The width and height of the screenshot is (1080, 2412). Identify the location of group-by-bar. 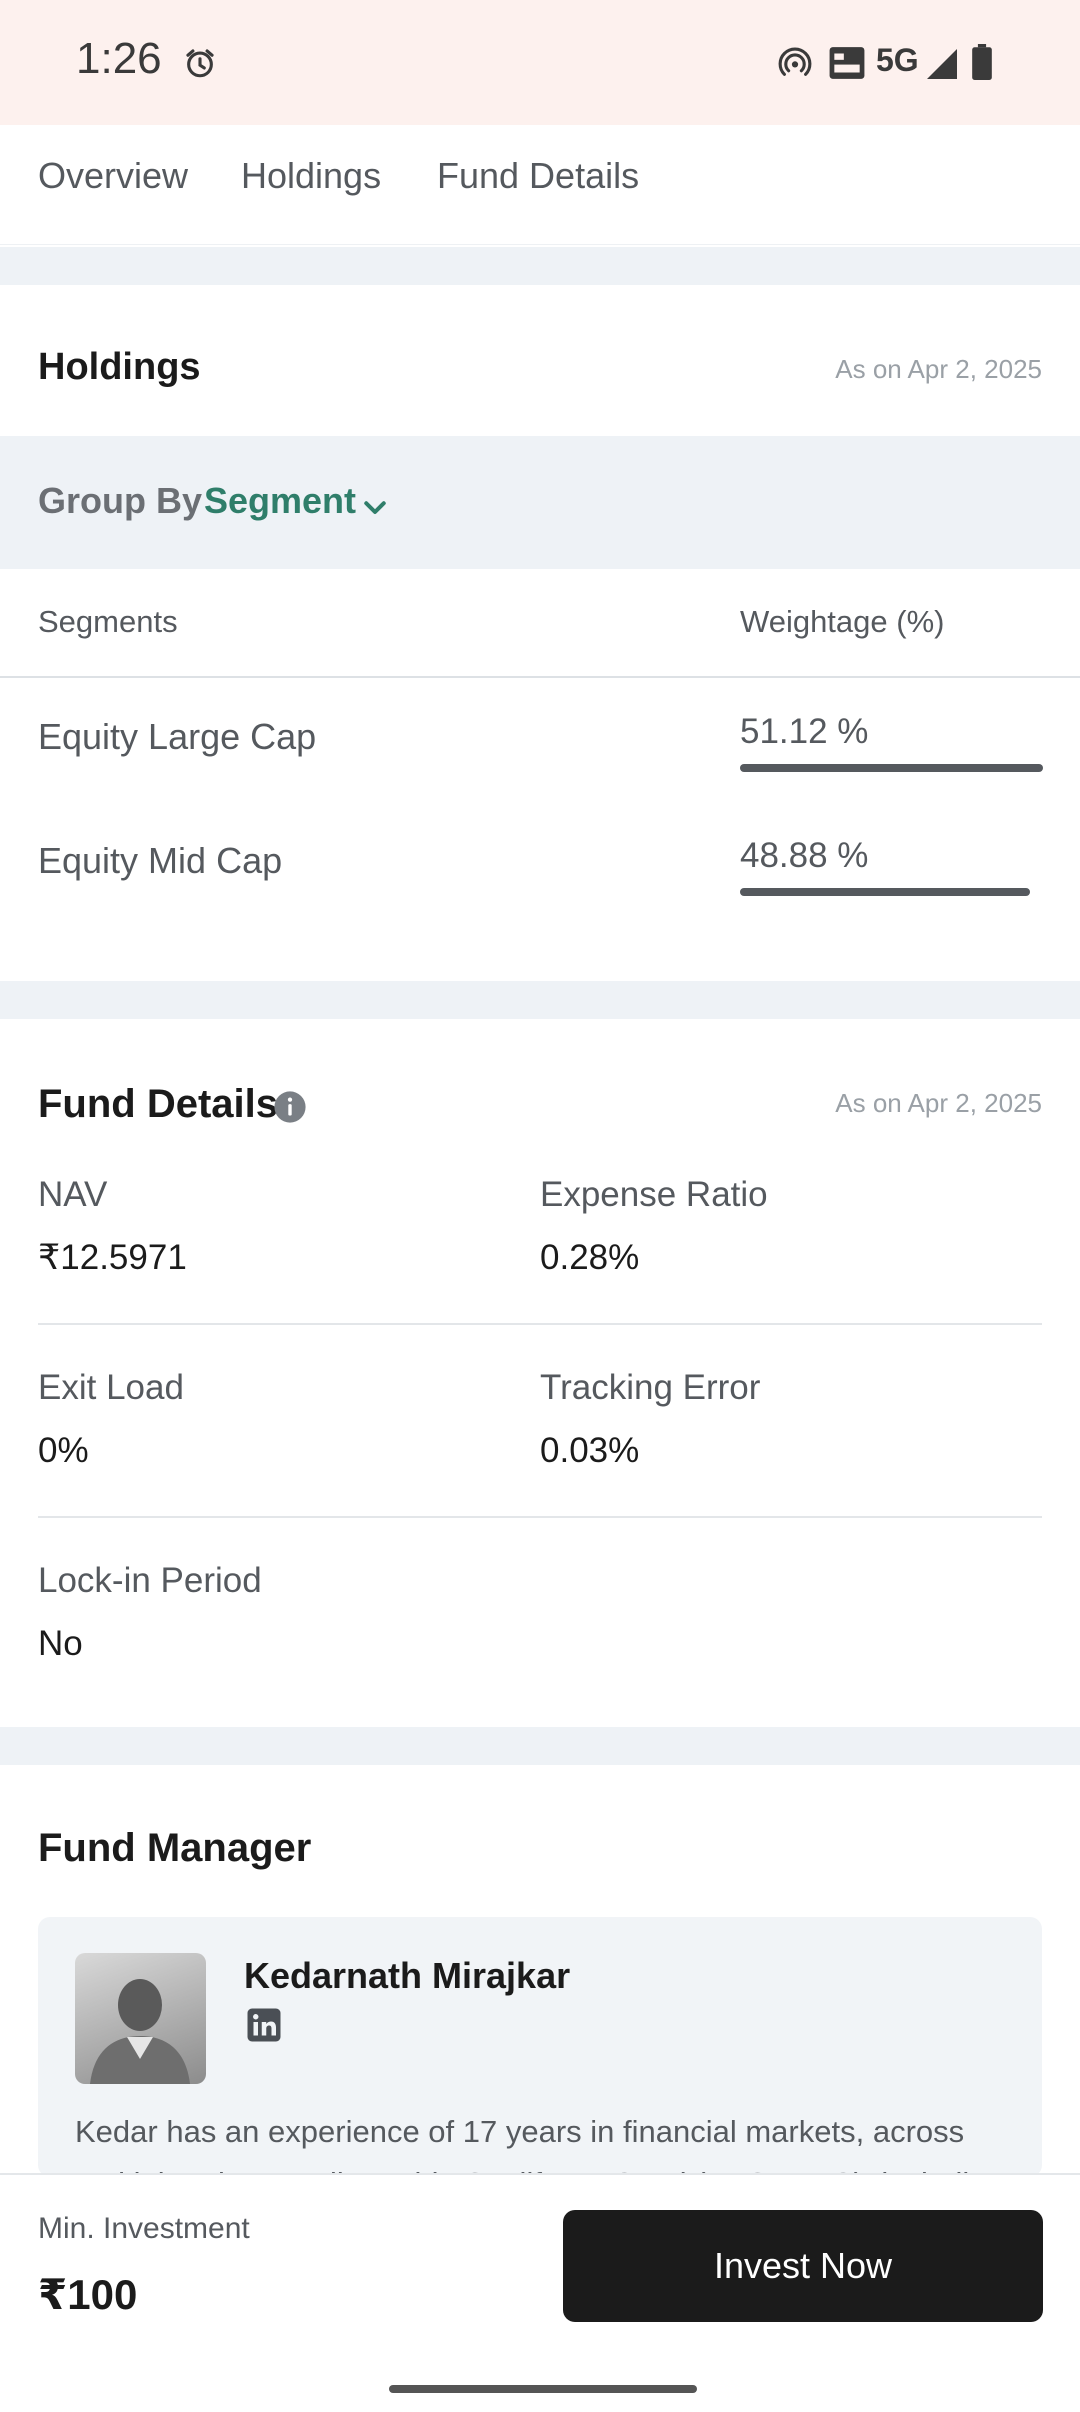
(540, 502).